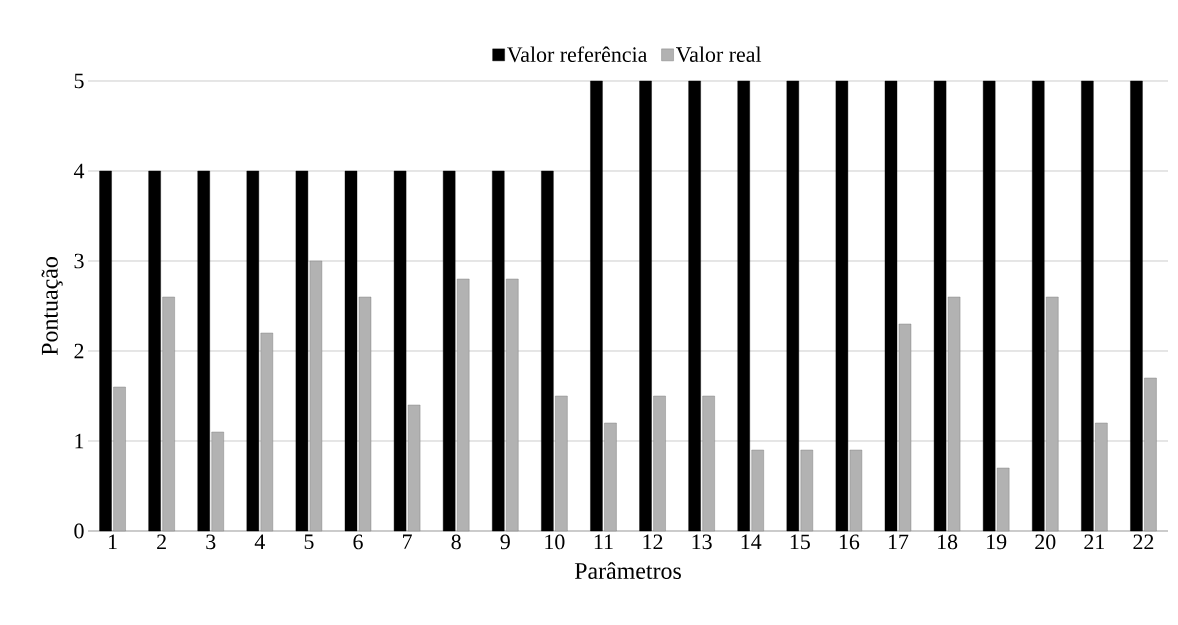 This screenshot has height=625, width=1178. Describe the element at coordinates (456, 542) in the screenshot. I see `x-tick-label: 8` at that location.